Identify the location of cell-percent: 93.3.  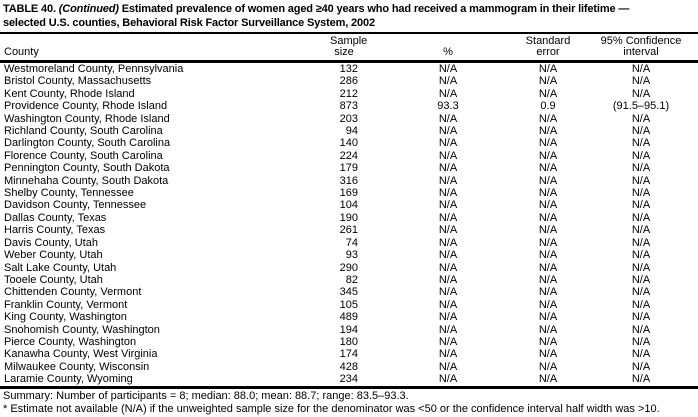
(448, 106).